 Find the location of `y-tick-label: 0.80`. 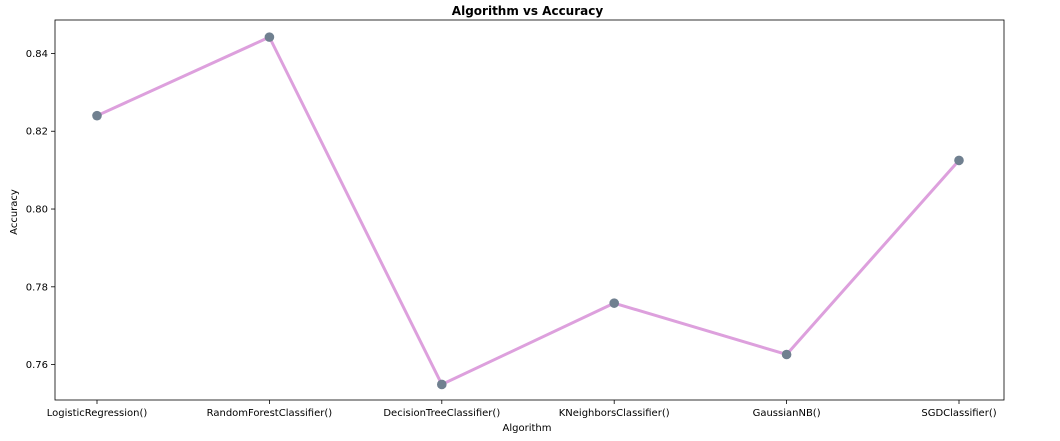

y-tick-label: 0.80 is located at coordinates (37, 210).